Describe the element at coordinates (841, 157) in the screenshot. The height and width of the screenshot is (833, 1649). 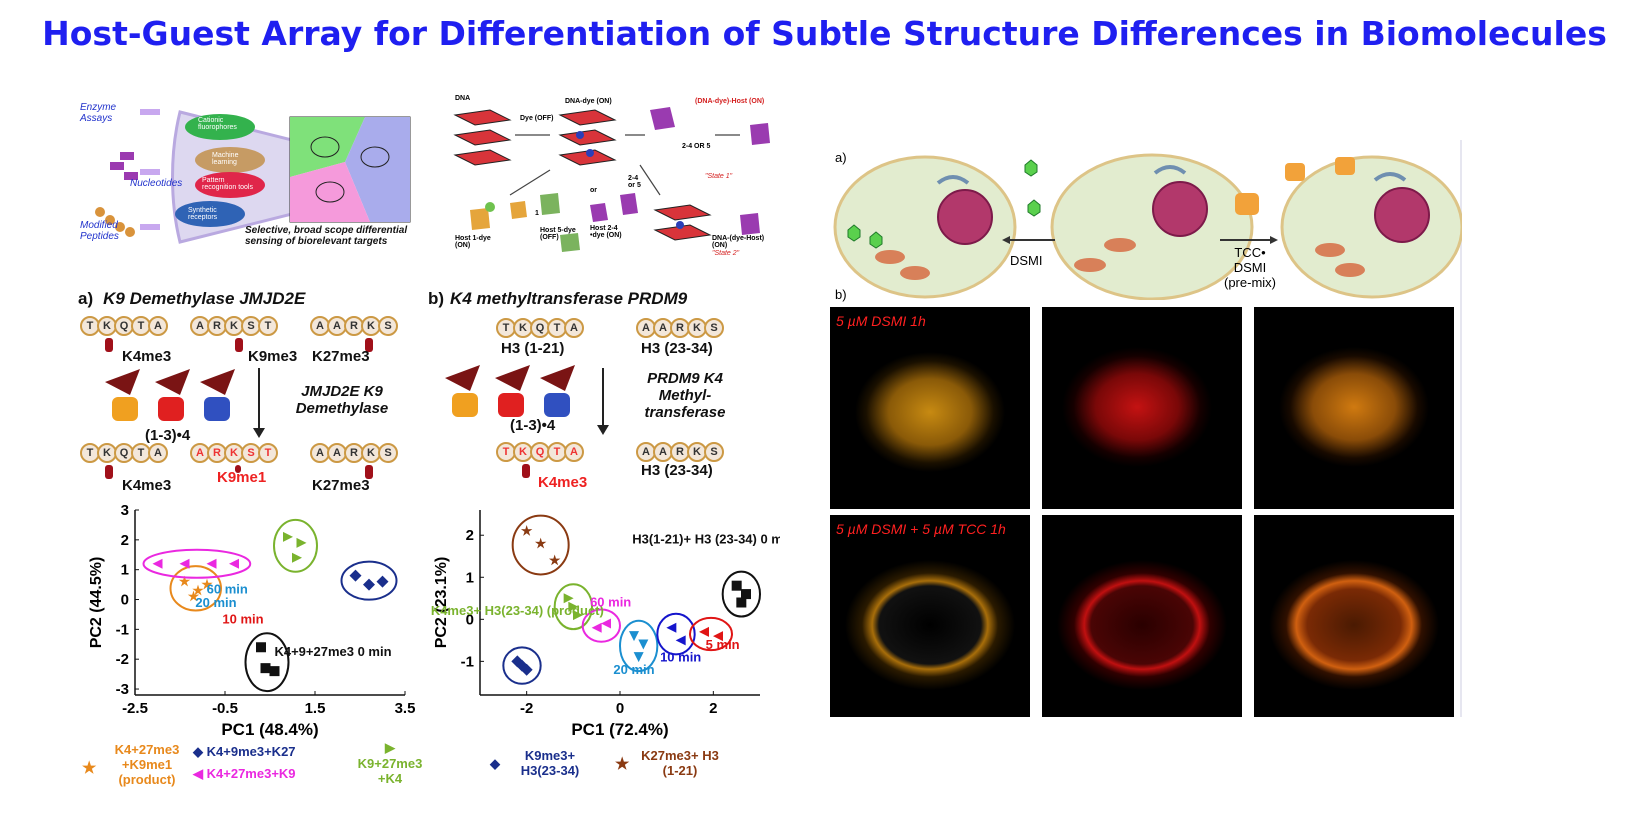
I see `right-panel-a-label: a)` at that location.